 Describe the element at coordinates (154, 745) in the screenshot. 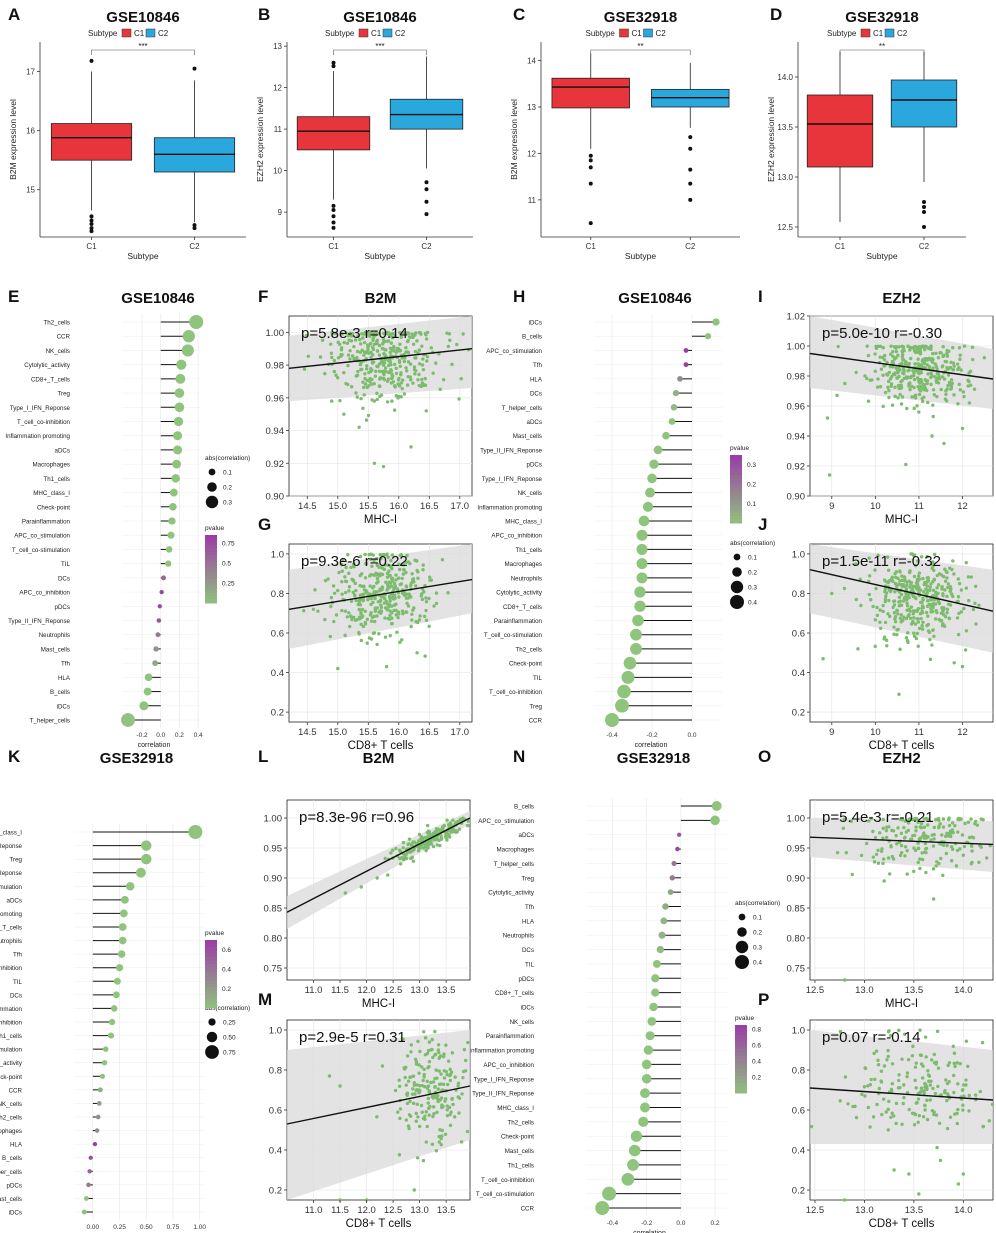

I see `x-axis-label: correlation` at that location.